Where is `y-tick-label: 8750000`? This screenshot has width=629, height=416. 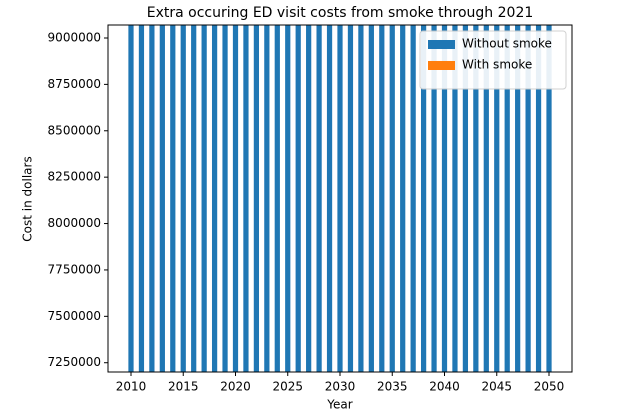 y-tick-label: 8750000 is located at coordinates (74, 84).